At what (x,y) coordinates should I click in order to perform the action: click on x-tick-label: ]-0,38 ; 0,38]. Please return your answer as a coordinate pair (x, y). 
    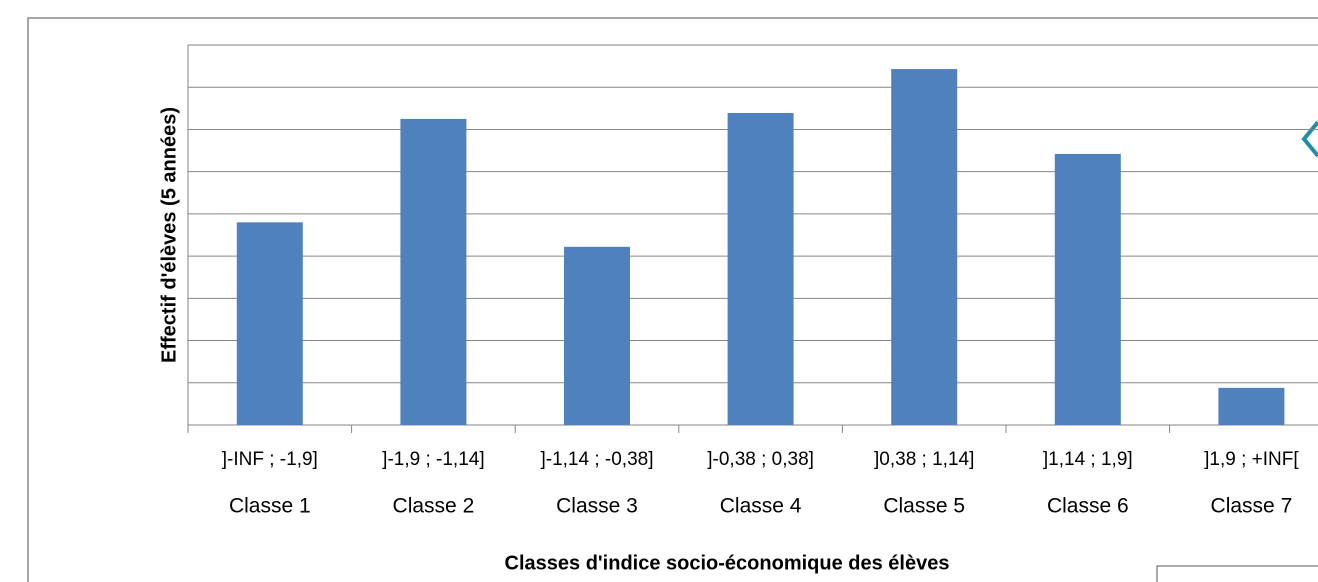
    Looking at the image, I should click on (760, 459).